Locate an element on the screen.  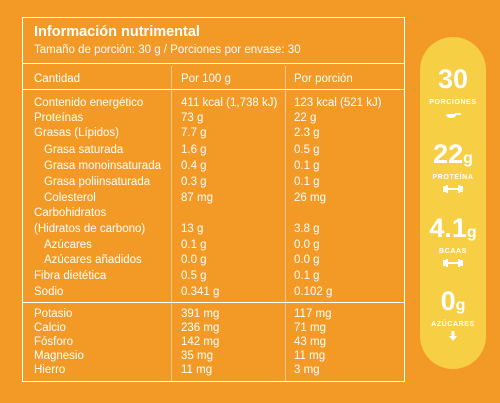
table-row: Sodio 0.341 g 0.102 g is located at coordinates (213, 293).